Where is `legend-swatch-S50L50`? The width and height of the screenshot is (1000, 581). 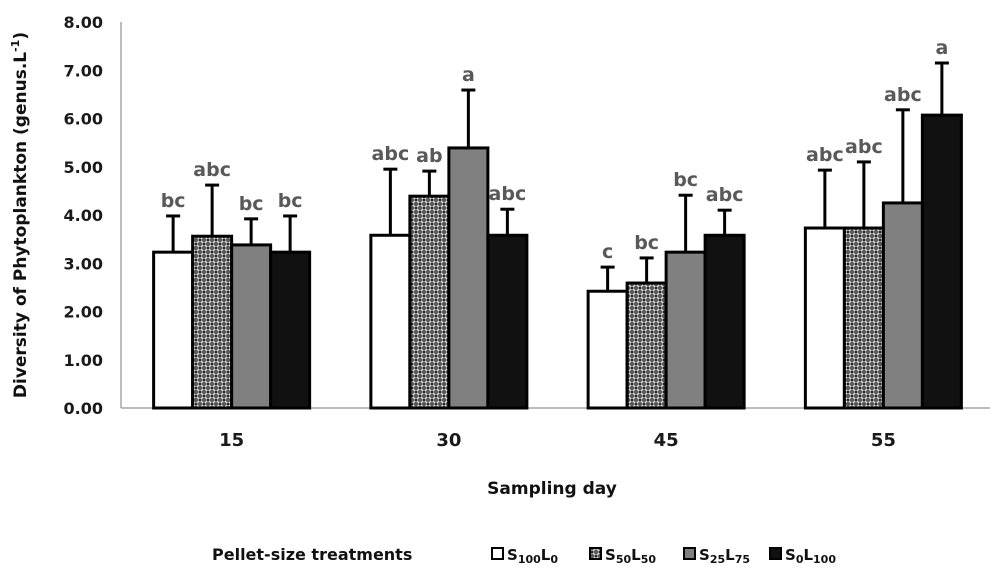
legend-swatch-S50L50 is located at coordinates (595, 553).